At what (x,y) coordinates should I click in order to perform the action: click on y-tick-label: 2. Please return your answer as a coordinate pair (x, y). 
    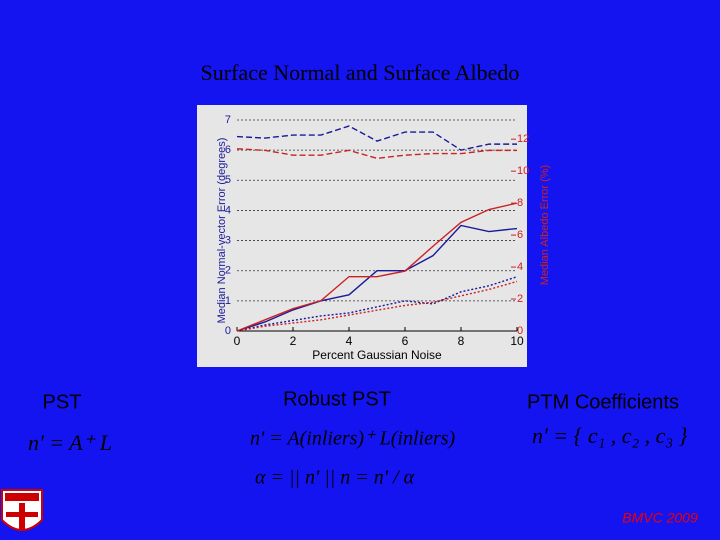
    Looking at the image, I should click on (228, 271).